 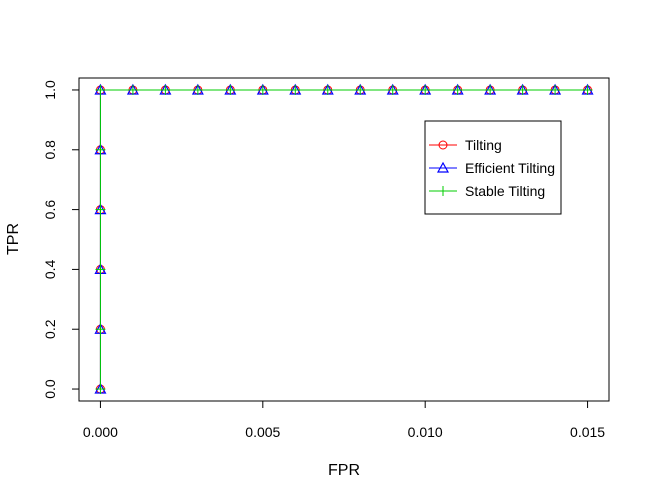 What do you see at coordinates (100, 432) in the screenshot?
I see `x-tick-label: 0.000` at bounding box center [100, 432].